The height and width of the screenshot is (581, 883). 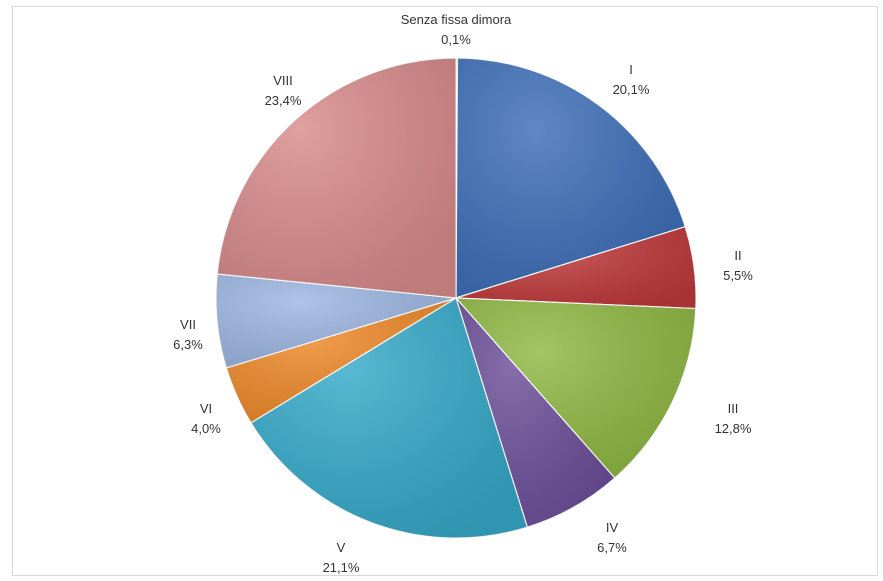 What do you see at coordinates (733, 408) in the screenshot?
I see `slice-label-4: III` at bounding box center [733, 408].